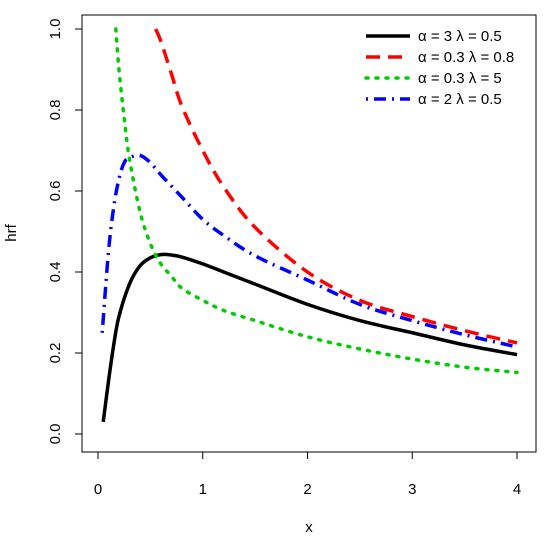  What do you see at coordinates (460, 99) in the screenshot?
I see `legend-label-4: α = 2 λ = 0.5` at bounding box center [460, 99].